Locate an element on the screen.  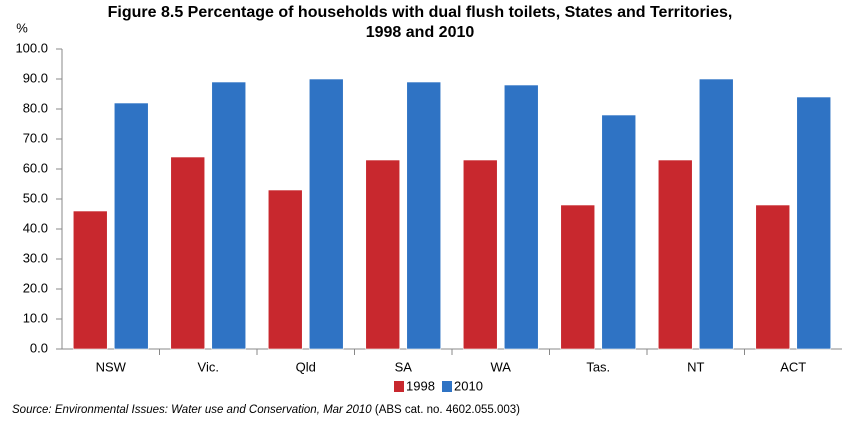
legend-label: 2010 is located at coordinates (468, 385).